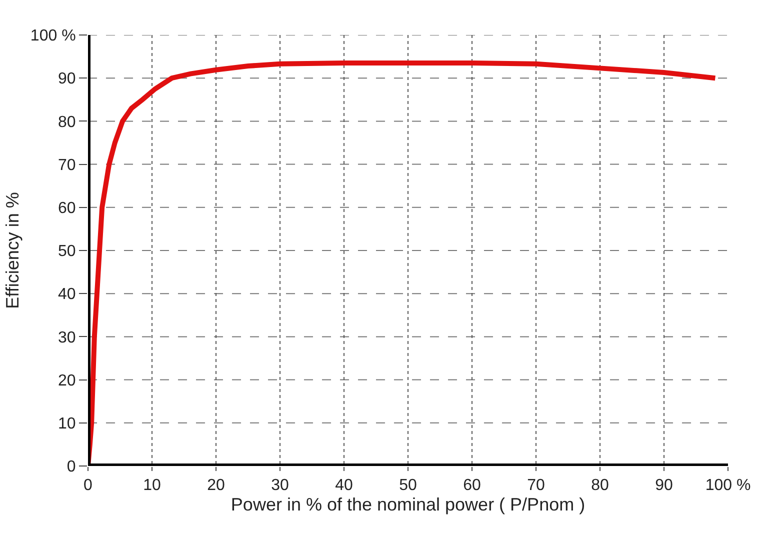 The height and width of the screenshot is (536, 763). I want to click on y-tick-label: 70, so click(67, 165).